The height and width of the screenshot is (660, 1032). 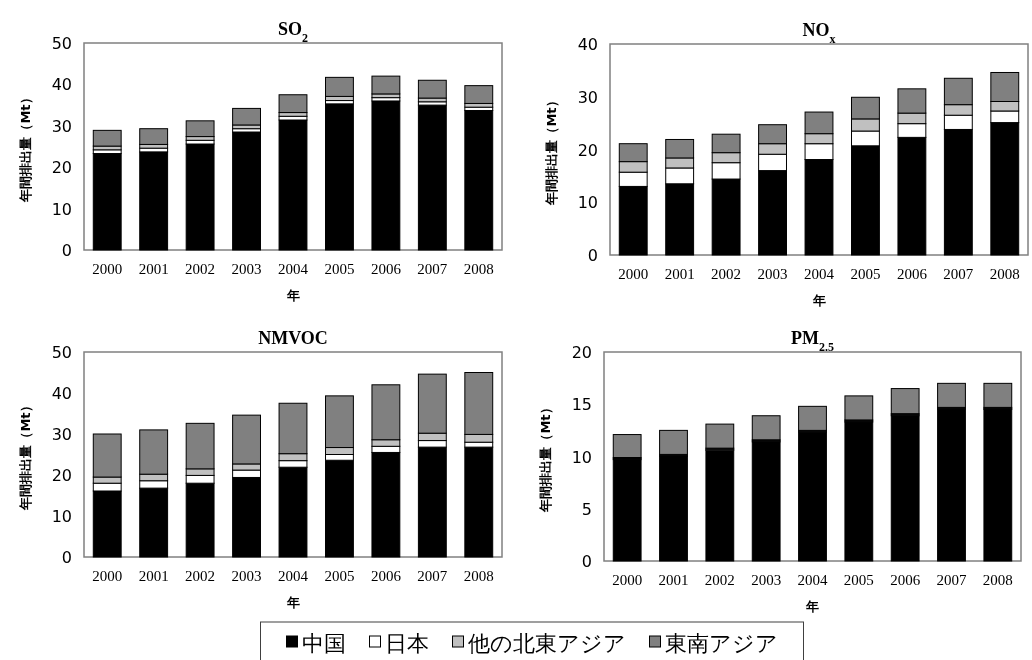 I want to click on legend-label: 中国, so click(x=323, y=643).